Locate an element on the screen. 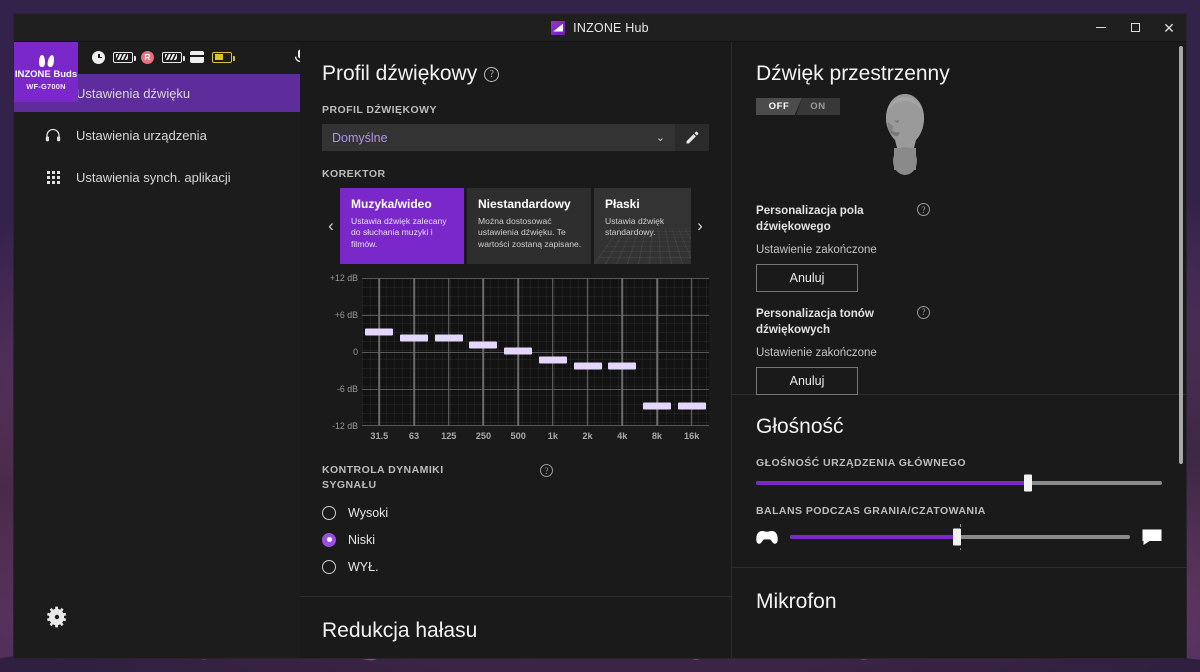 This screenshot has height=672, width=1200. equalizer-x-tick: 16k is located at coordinates (691, 436).